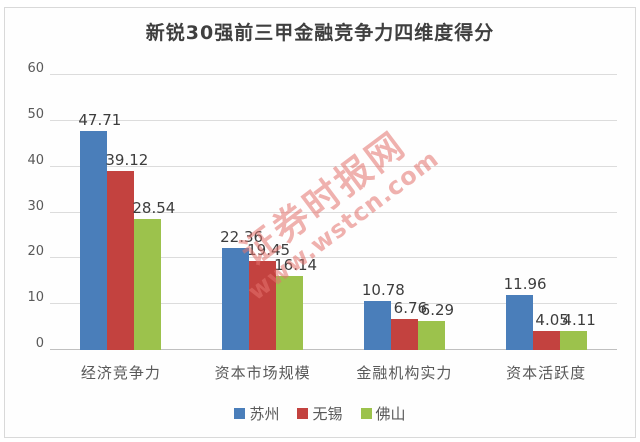 The image size is (640, 442). What do you see at coordinates (437, 310) in the screenshot?
I see `bar-value-label: 6.29` at bounding box center [437, 310].